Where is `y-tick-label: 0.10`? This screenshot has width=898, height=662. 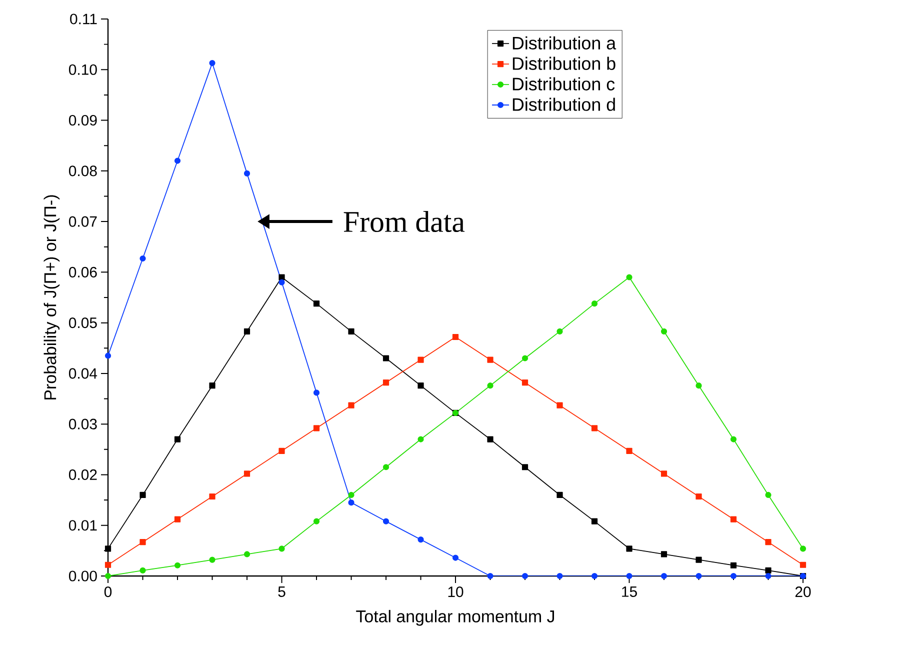 y-tick-label: 0.10 is located at coordinates (82, 69).